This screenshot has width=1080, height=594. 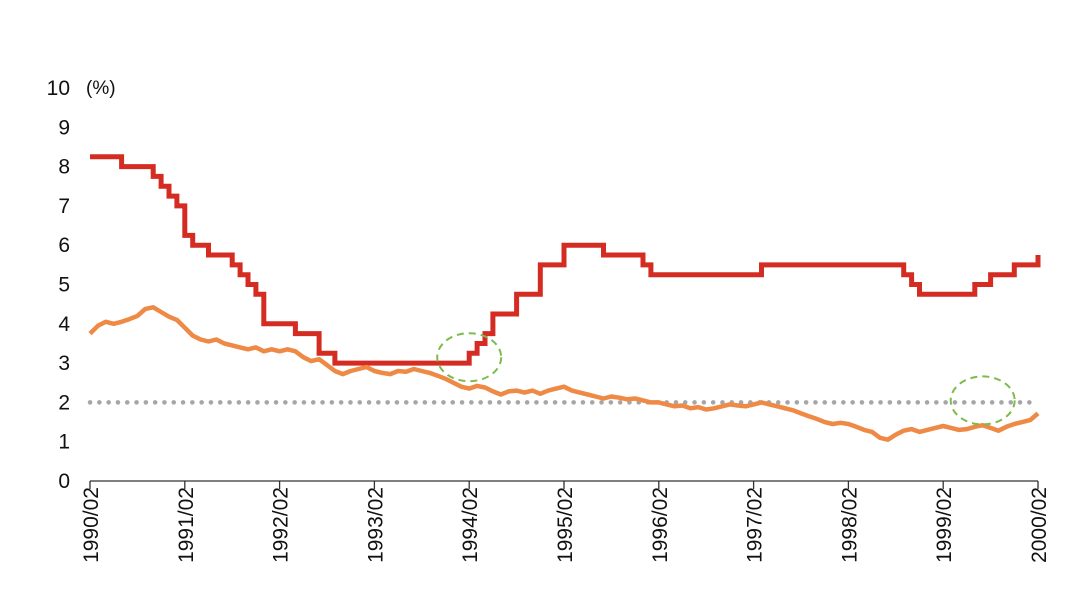 I want to click on x-tick-label: 2000/02, so click(x=1039, y=525).